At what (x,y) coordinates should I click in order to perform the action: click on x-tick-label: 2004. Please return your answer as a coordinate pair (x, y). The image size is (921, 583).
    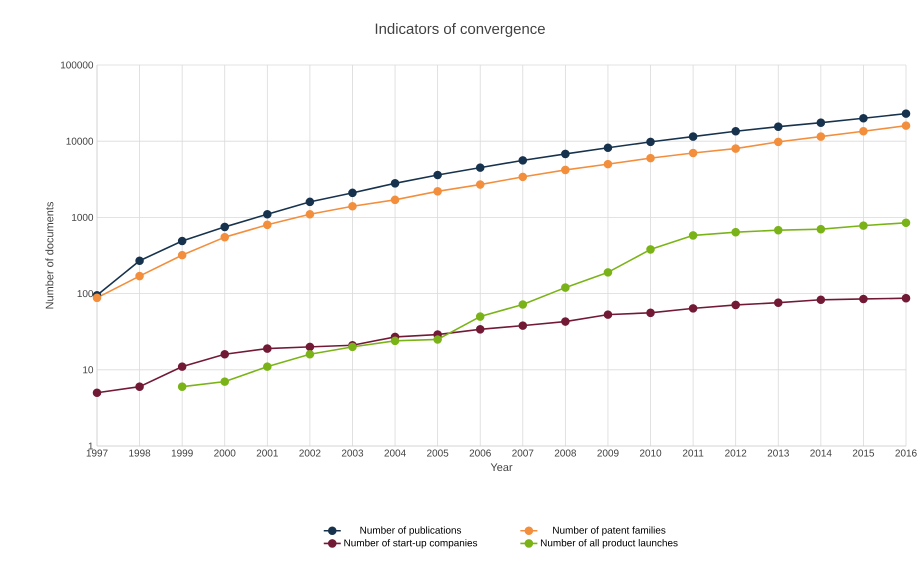
    Looking at the image, I should click on (395, 453).